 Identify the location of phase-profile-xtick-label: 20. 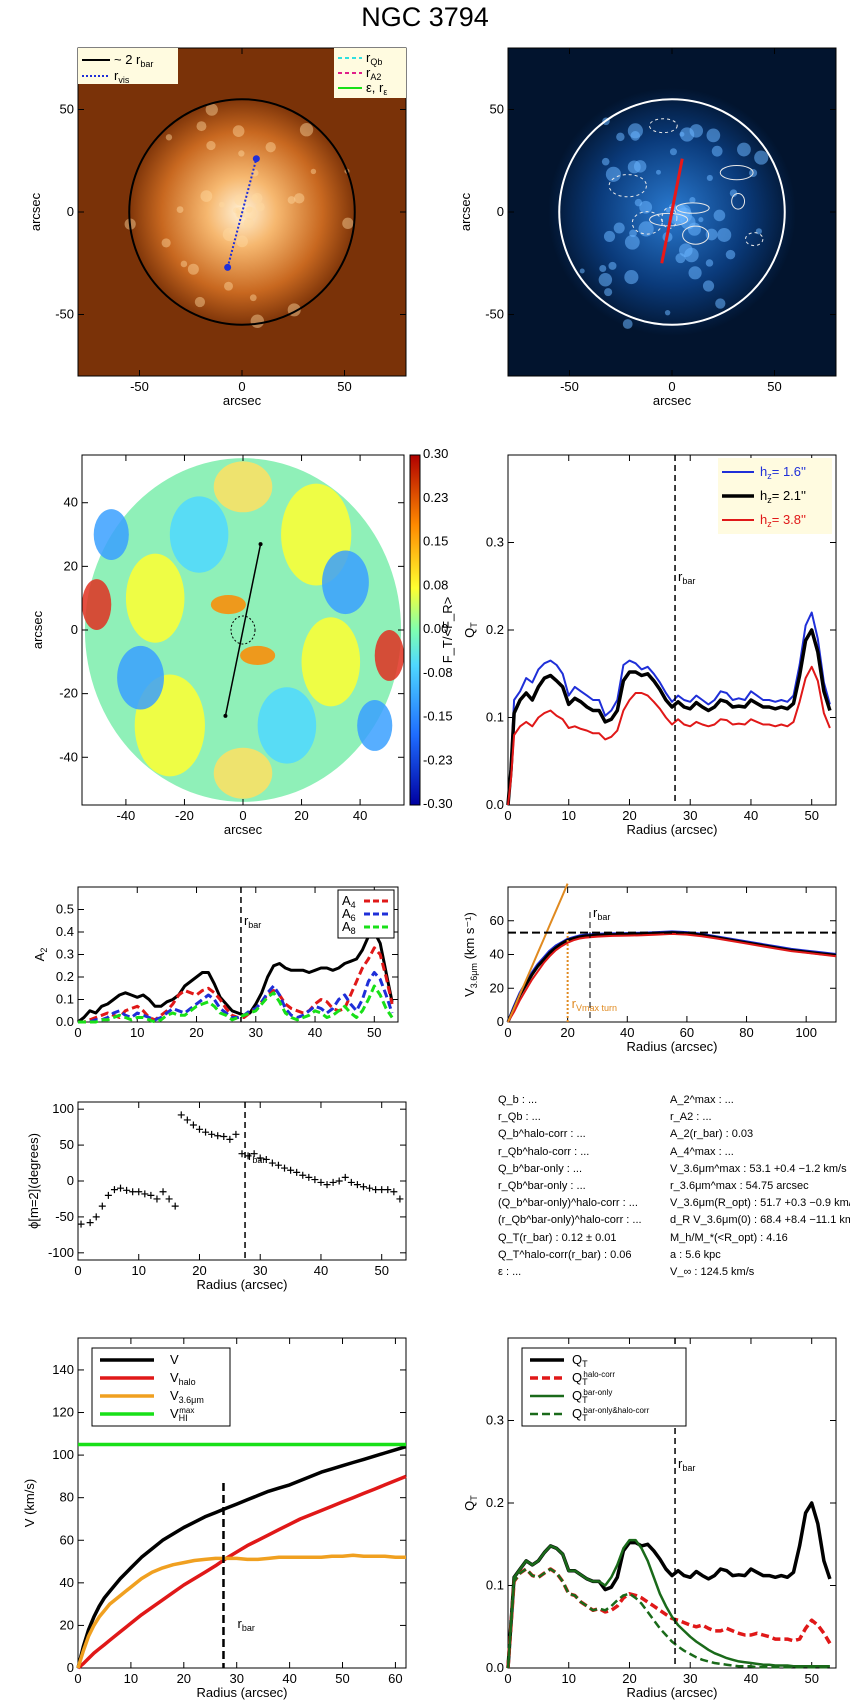
(199, 1270).